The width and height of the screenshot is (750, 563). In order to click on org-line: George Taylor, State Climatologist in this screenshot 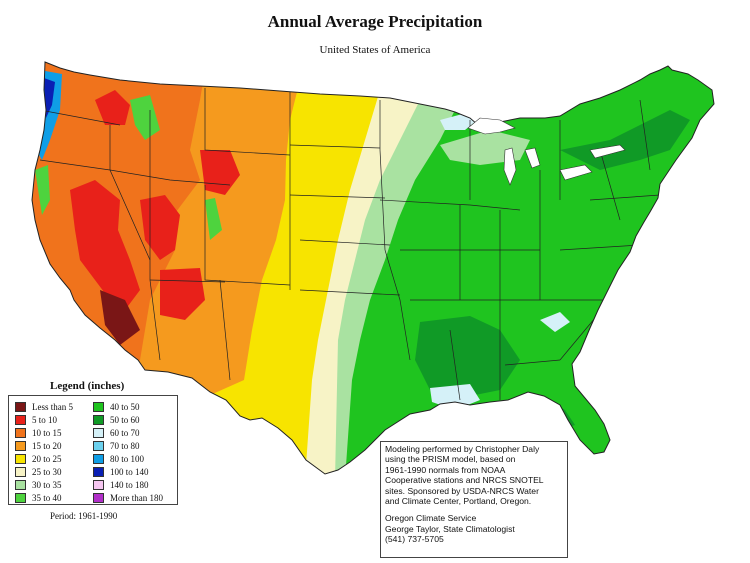, I will do `click(450, 528)`.